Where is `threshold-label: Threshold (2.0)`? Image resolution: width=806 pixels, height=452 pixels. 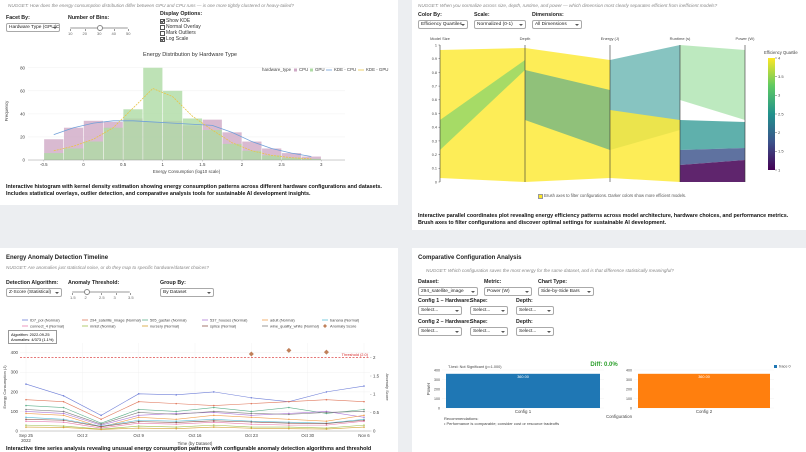
threshold-label: Threshold (2.0) is located at coordinates (355, 354).